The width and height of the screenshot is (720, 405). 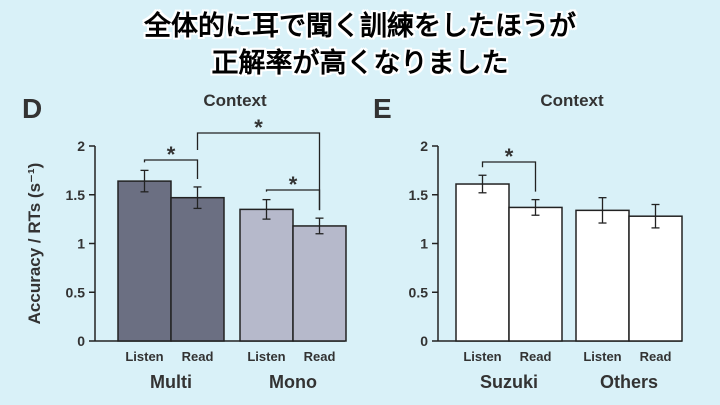 I want to click on headline-line-1: 全体的に耳で聞く訓練をしたほうが, so click(x=360, y=26).